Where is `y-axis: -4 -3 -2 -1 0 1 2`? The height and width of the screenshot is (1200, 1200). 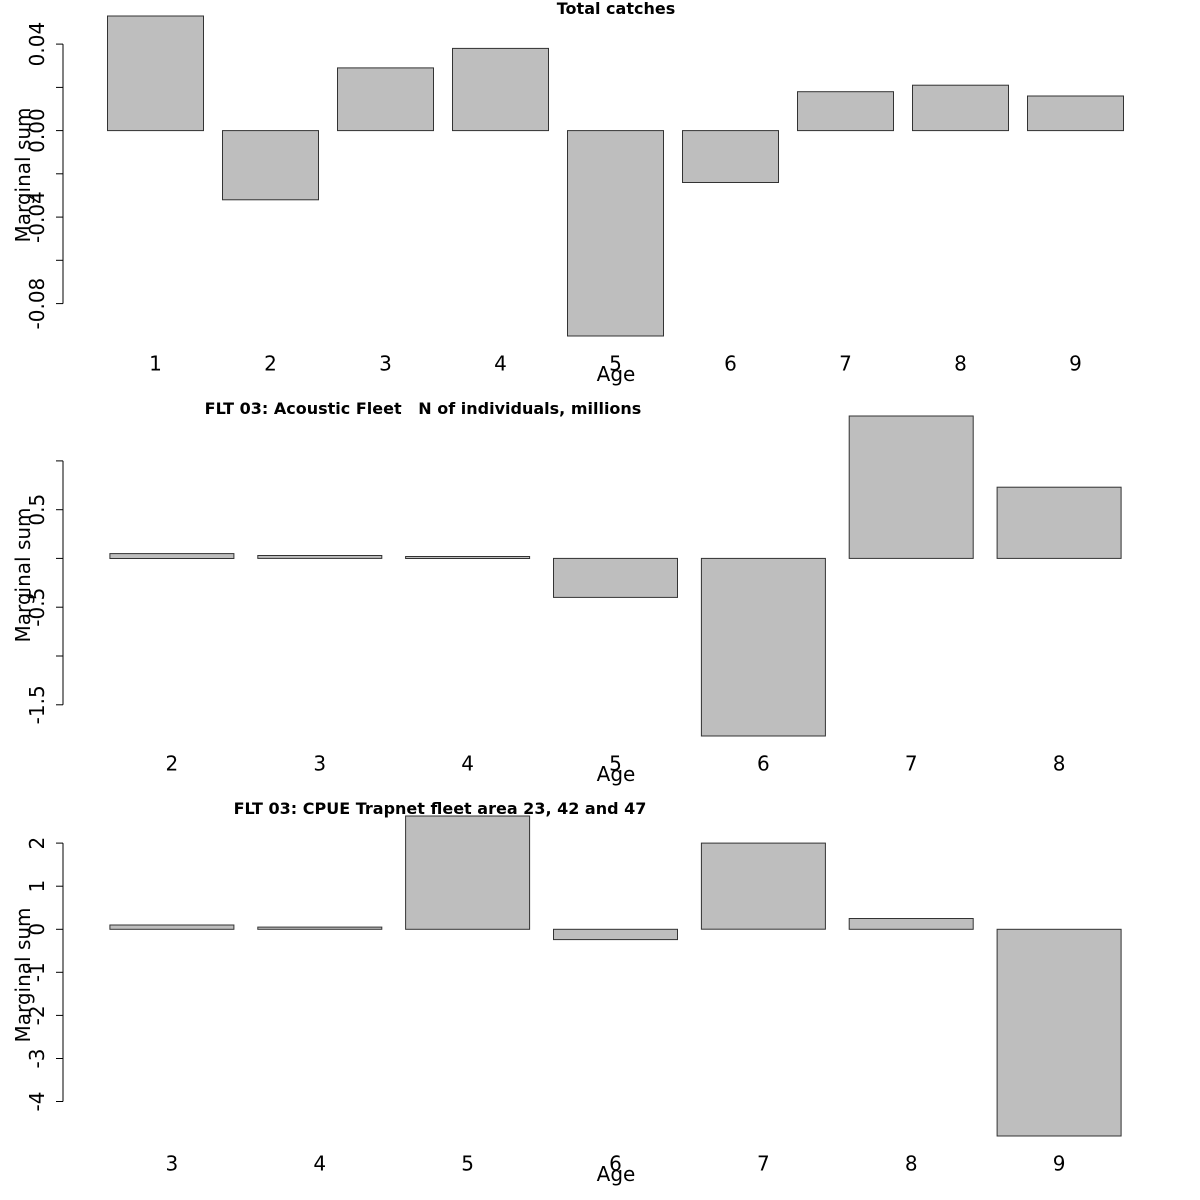 y-axis: -4 -3 -2 -1 0 1 2 is located at coordinates (44, 974).